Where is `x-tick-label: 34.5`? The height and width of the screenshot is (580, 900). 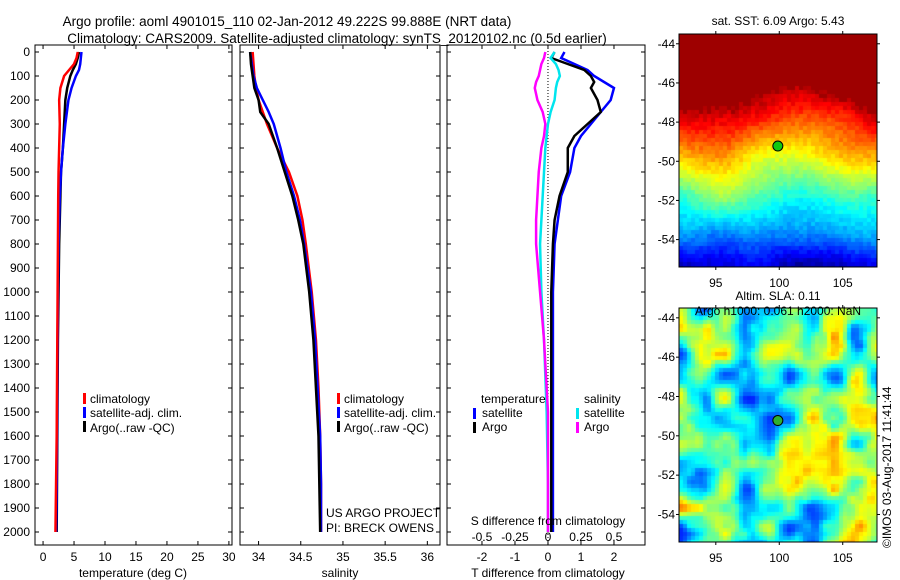
x-tick-label: 34.5 is located at coordinates (301, 557).